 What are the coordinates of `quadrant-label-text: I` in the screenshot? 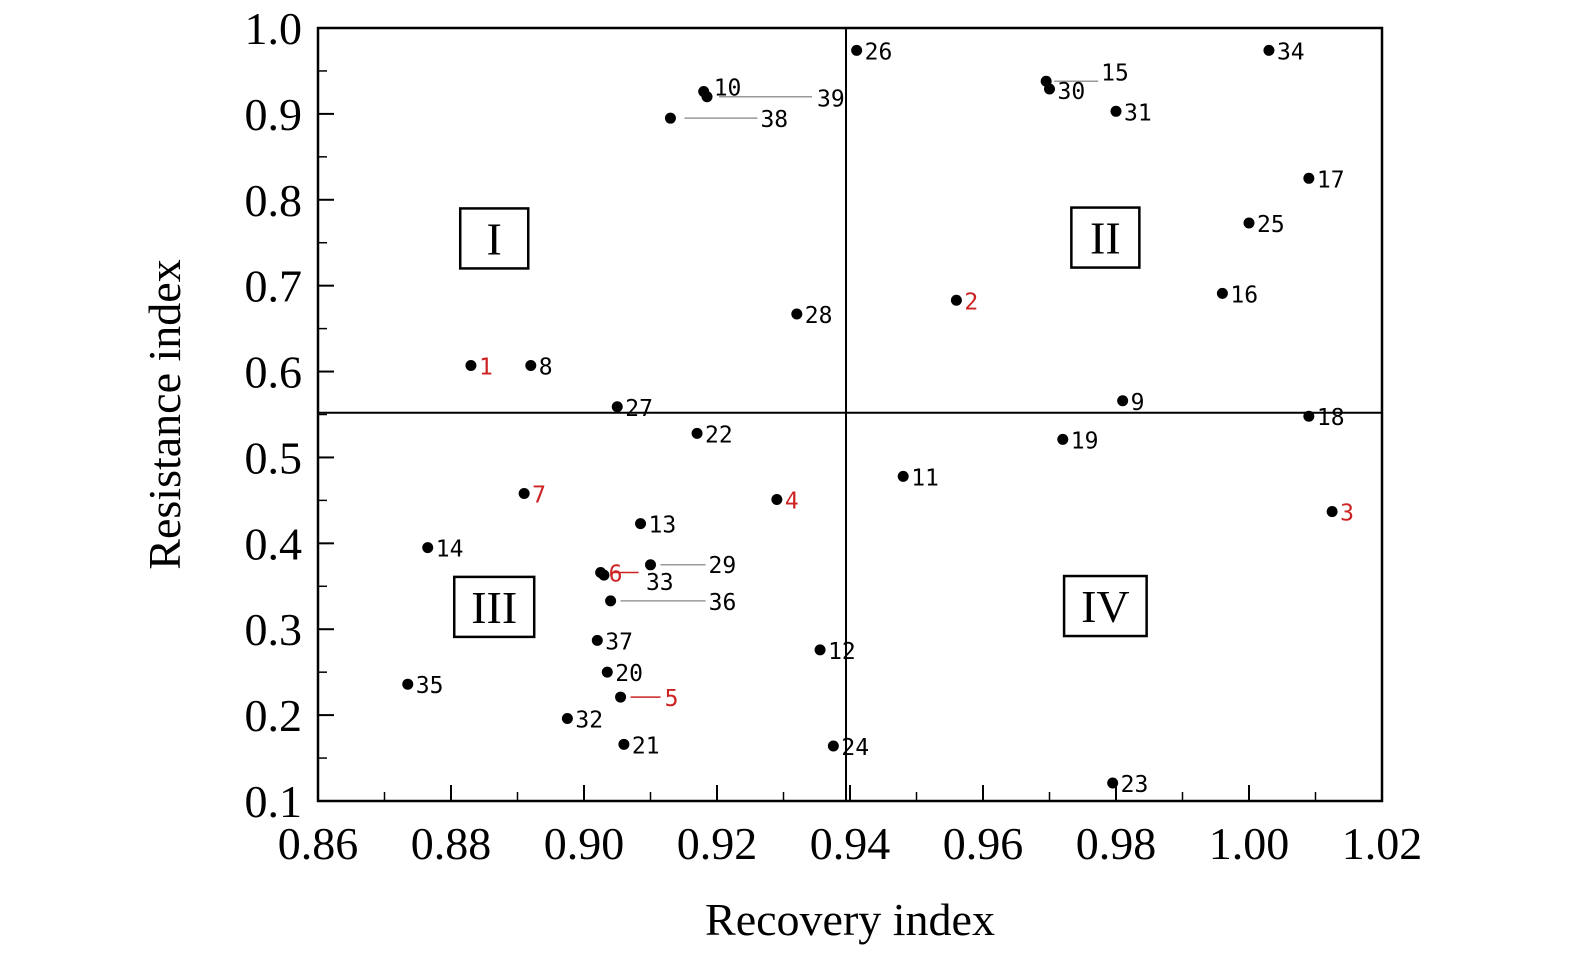 It's located at (494, 238).